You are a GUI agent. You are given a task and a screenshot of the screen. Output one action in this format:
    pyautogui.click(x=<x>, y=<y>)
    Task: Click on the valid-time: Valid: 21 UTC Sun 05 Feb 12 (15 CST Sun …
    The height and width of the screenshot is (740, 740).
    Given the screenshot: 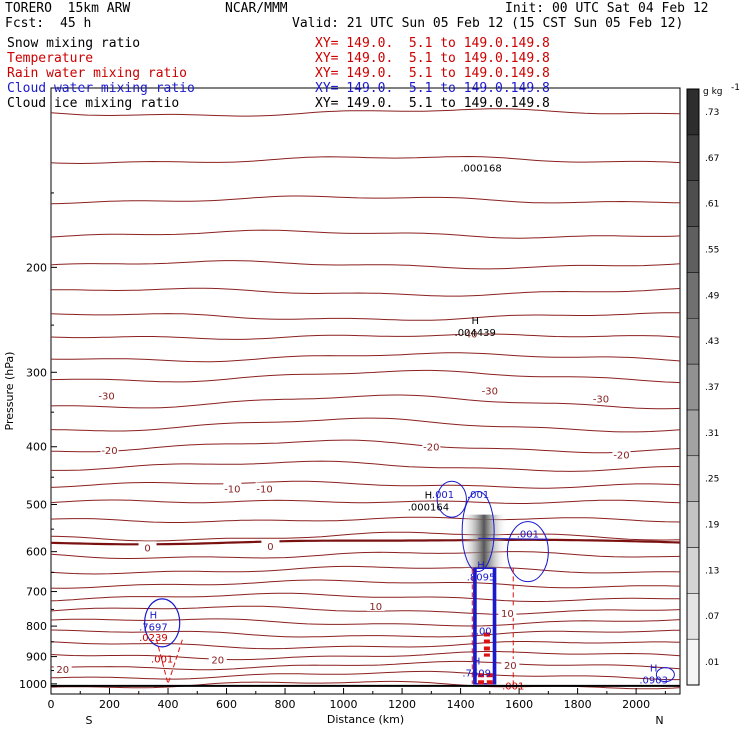 What is the action you would take?
    pyautogui.click(x=488, y=23)
    